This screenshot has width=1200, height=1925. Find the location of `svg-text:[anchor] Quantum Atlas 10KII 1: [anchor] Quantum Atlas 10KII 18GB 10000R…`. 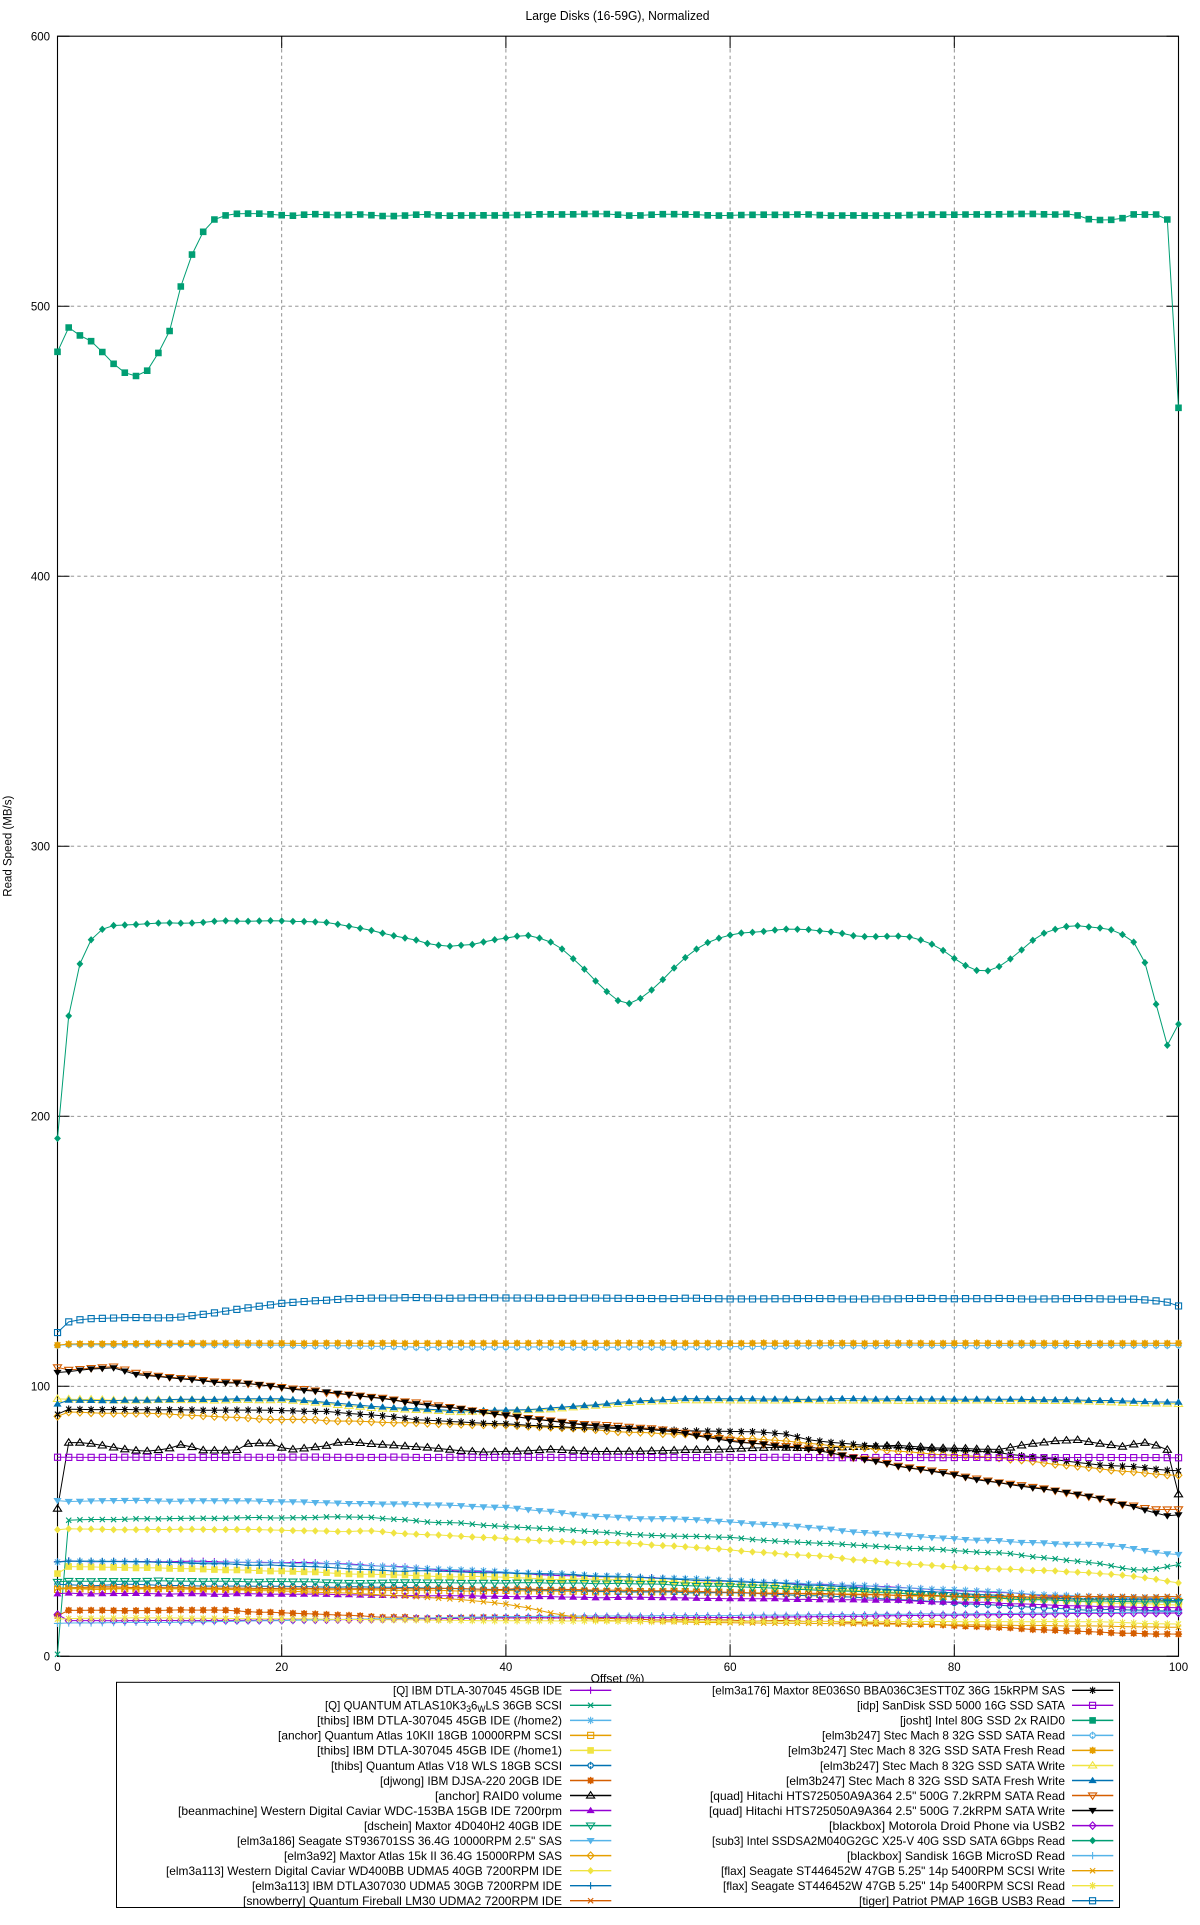

svg-text:[anchor] Quantum Atlas 10KII 1: [anchor] Quantum Atlas 10KII 18GB 10000R… is located at coordinates (420, 1736).